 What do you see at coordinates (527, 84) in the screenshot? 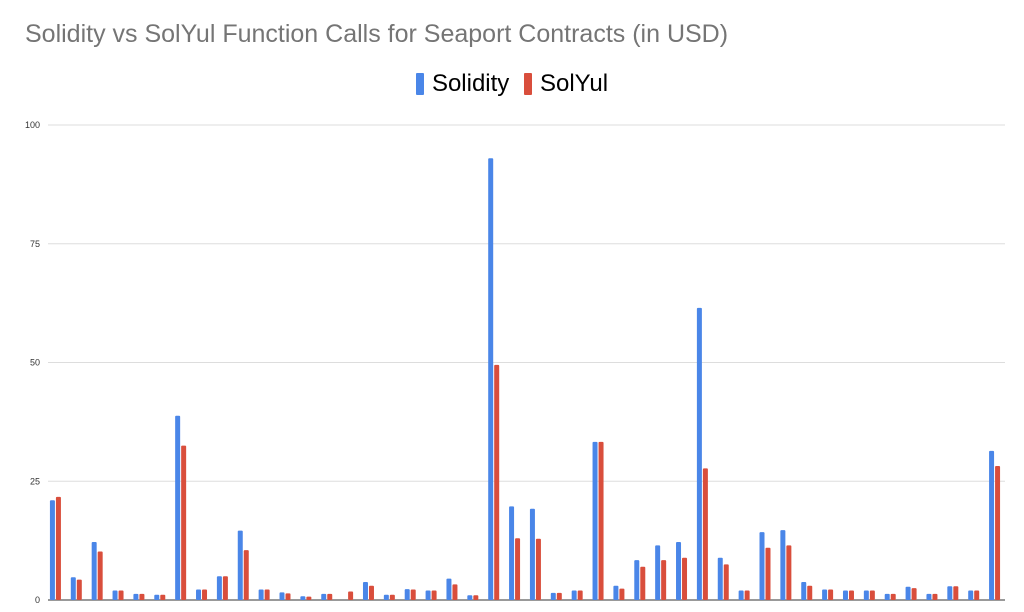
I see `legend-swatch-solyul` at bounding box center [527, 84].